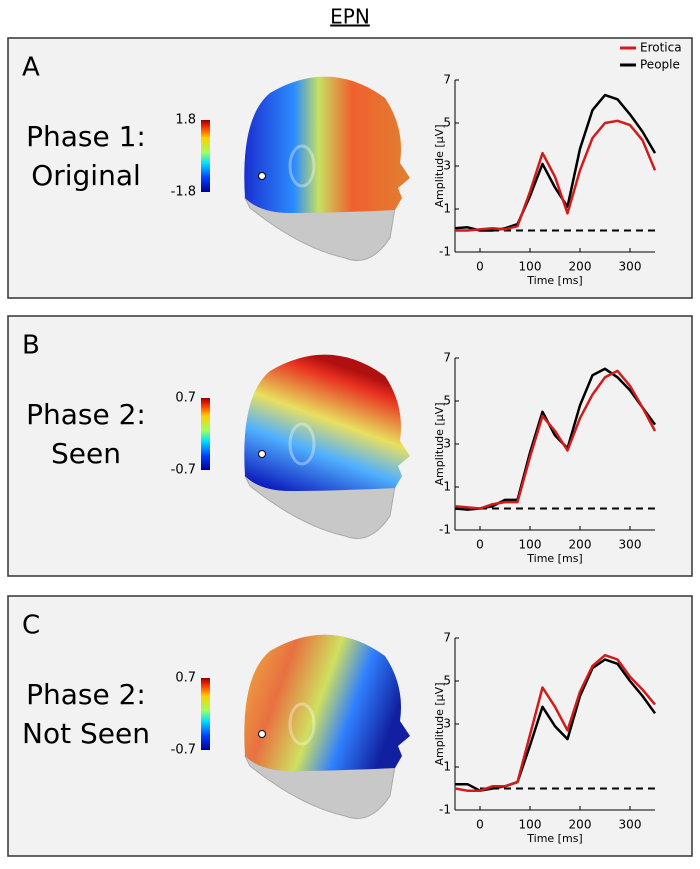  What do you see at coordinates (661, 48) in the screenshot?
I see `legend-label: Erotica` at bounding box center [661, 48].